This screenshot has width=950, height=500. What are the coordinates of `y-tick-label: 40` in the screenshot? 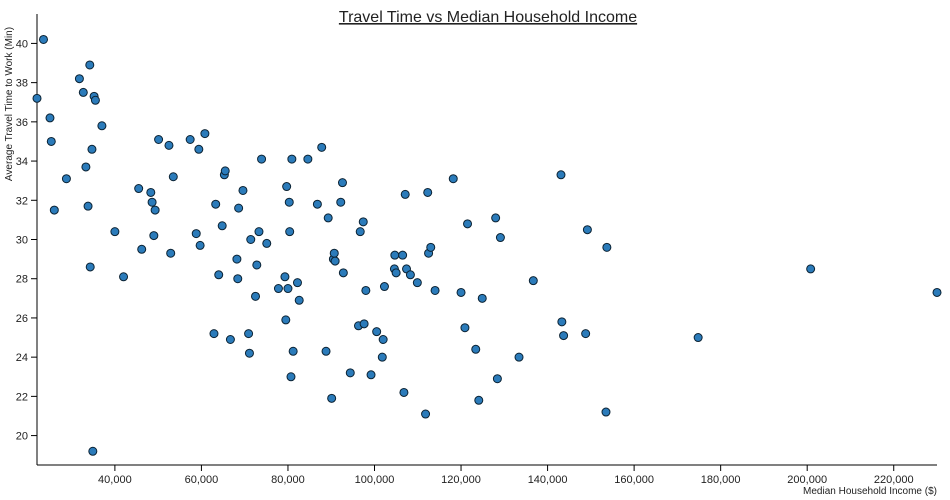 It's located at (22, 44).